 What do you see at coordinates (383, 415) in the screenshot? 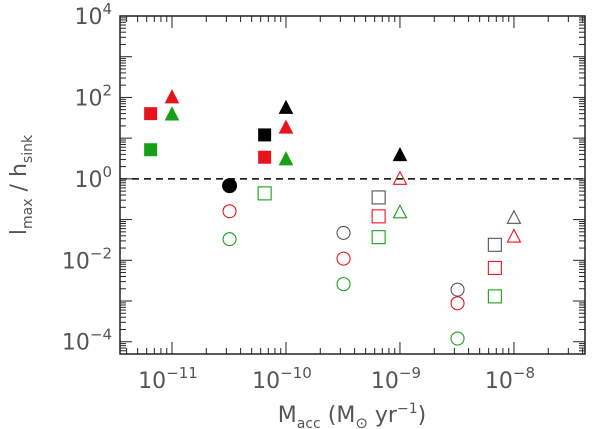
I see `x-axis-title-unit: yr` at bounding box center [383, 415].